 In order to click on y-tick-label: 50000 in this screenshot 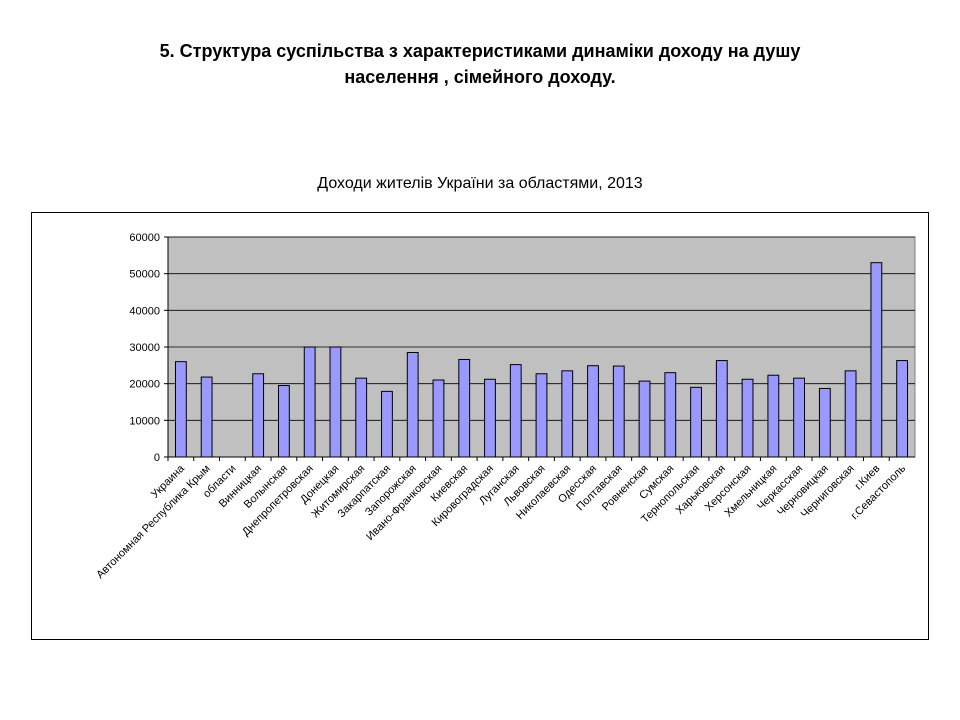, I will do `click(144, 275)`.